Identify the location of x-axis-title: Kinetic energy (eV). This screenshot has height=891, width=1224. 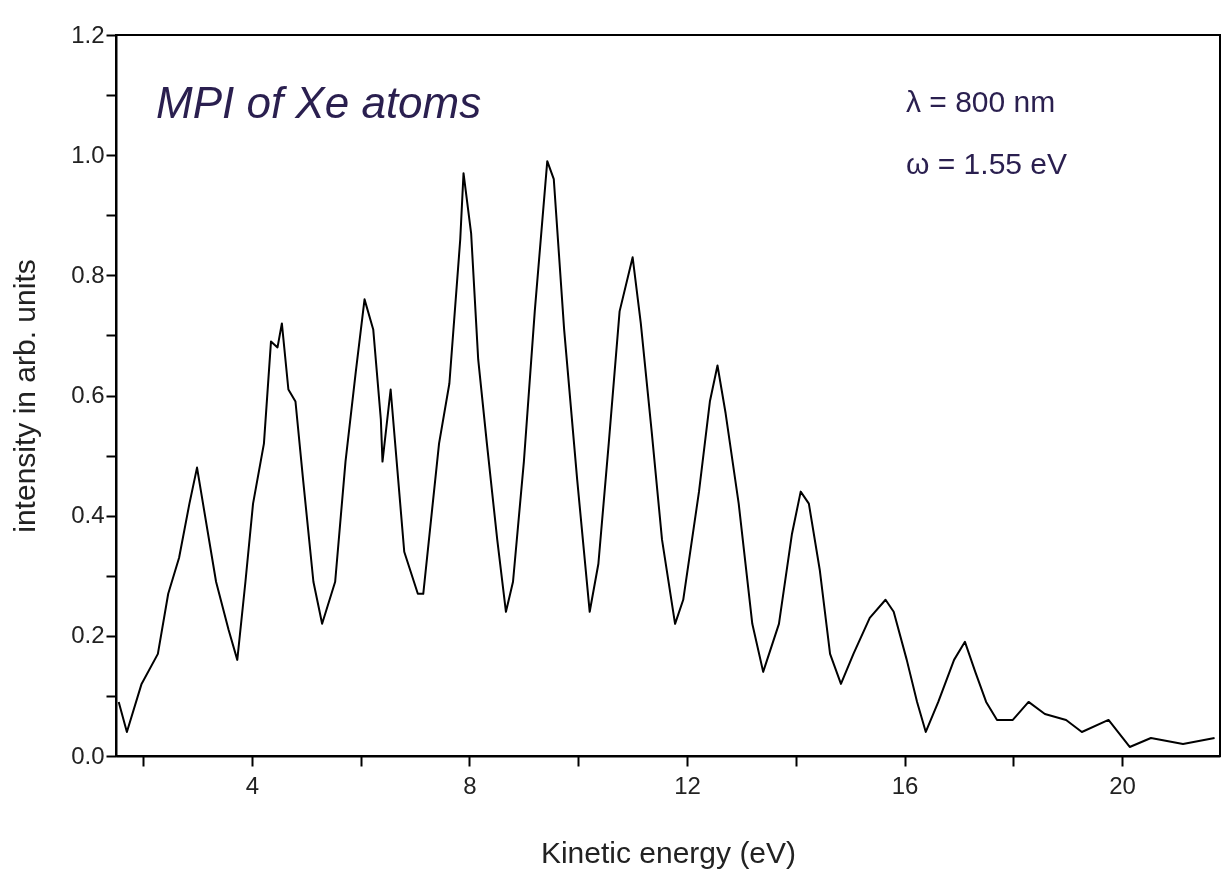
(668, 852).